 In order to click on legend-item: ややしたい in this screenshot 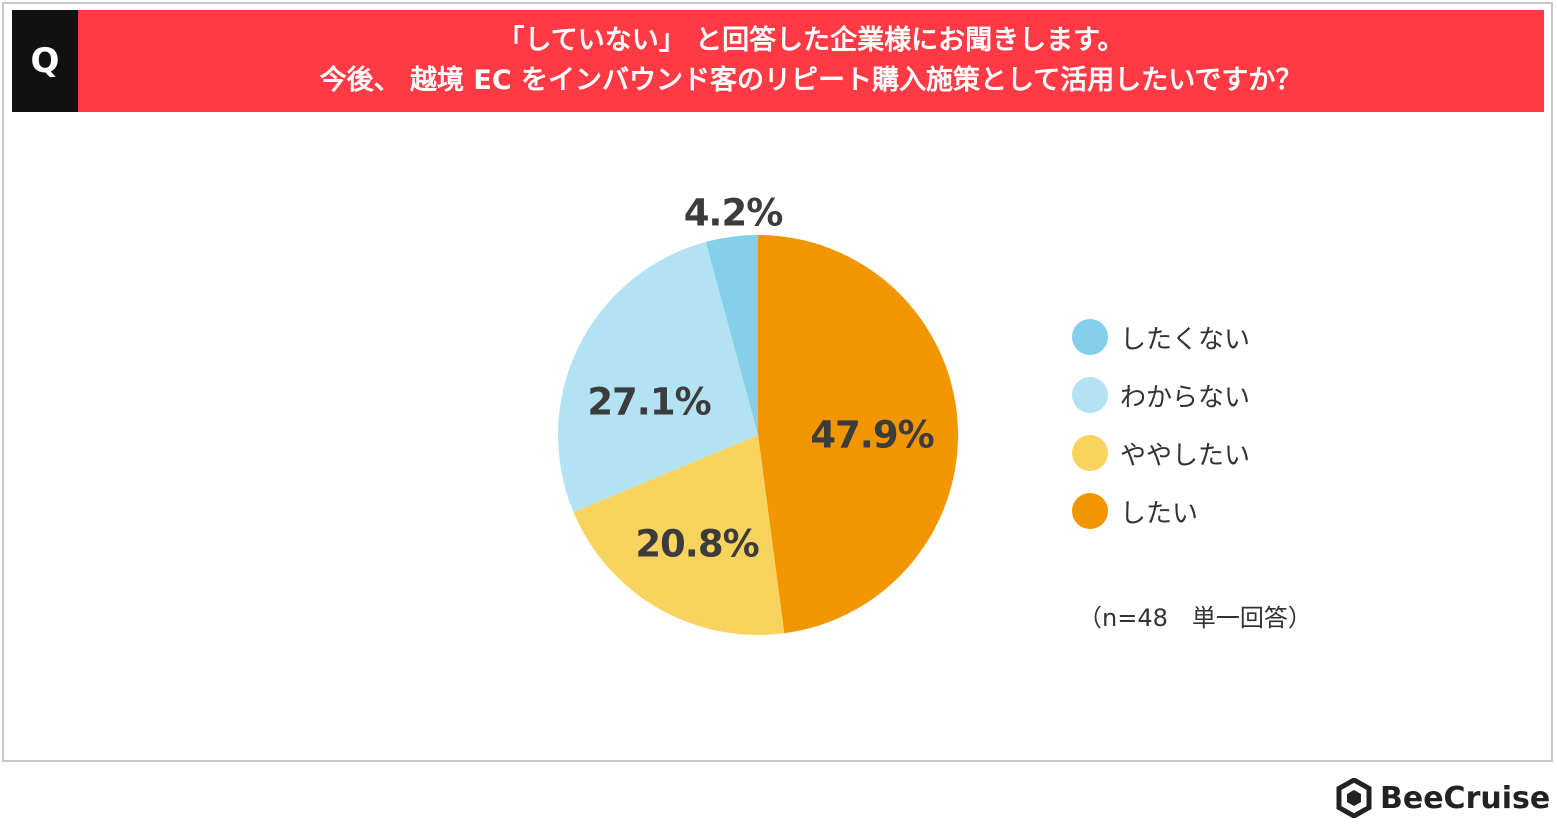, I will do `click(1161, 453)`.